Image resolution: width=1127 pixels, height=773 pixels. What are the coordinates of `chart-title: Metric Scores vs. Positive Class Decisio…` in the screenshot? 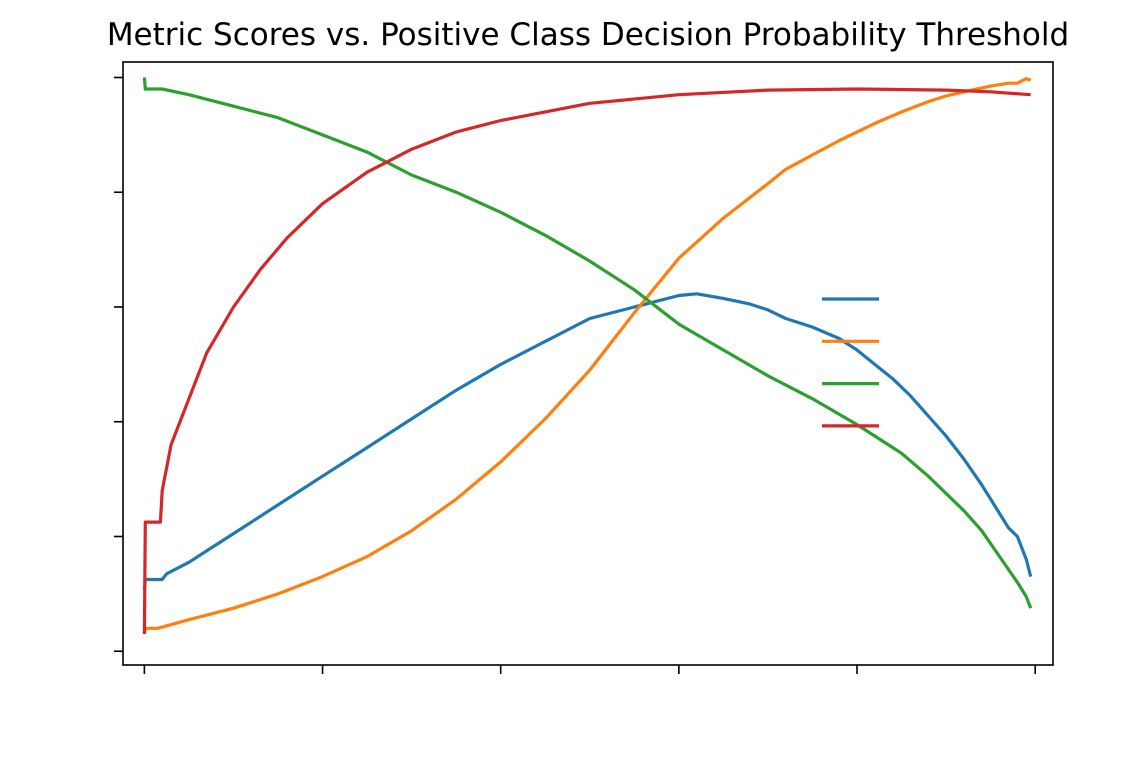 It's located at (588, 35).